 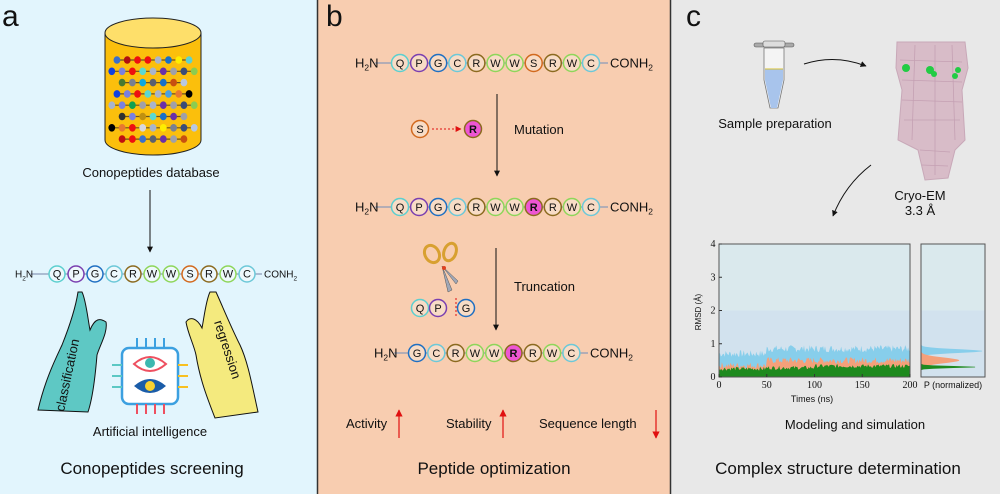 What do you see at coordinates (919, 195) in the screenshot?
I see `cryo-em-label: Cryo-EM` at bounding box center [919, 195].